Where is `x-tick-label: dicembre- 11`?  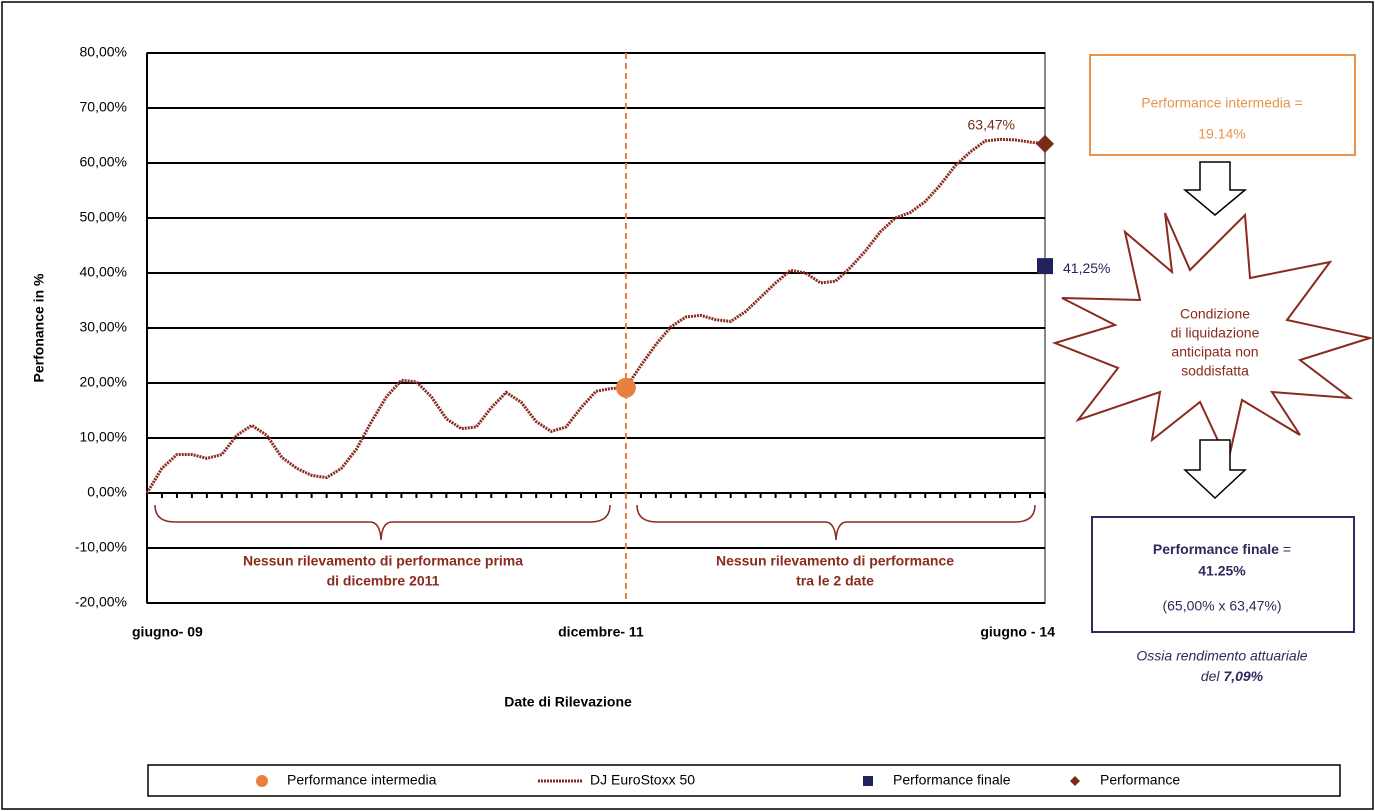 x-tick-label: dicembre- 11 is located at coordinates (601, 632).